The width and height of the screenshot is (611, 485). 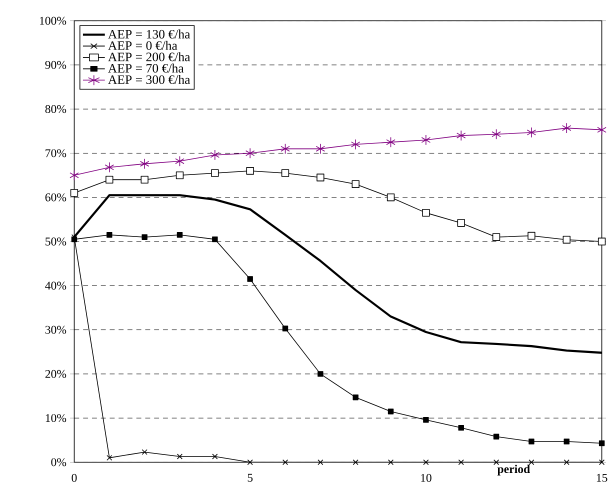 What do you see at coordinates (55, 286) in the screenshot?
I see `y-tick-label: 40%` at bounding box center [55, 286].